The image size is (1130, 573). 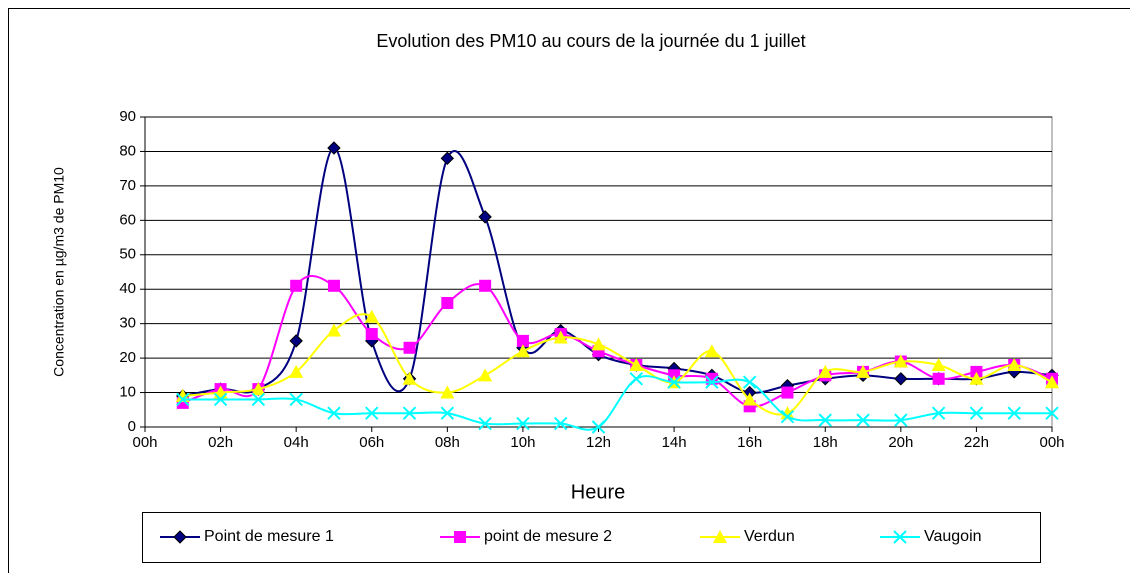 I want to click on y-tick-label: 60, so click(x=127, y=219).